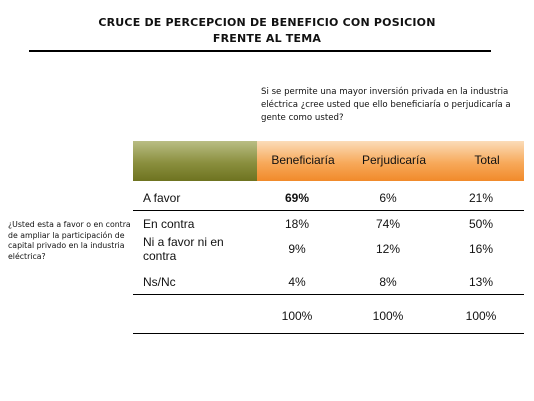 This screenshot has width=534, height=401. What do you see at coordinates (394, 160) in the screenshot?
I see `column-header-perjudicaria: Perjudicaría` at bounding box center [394, 160].